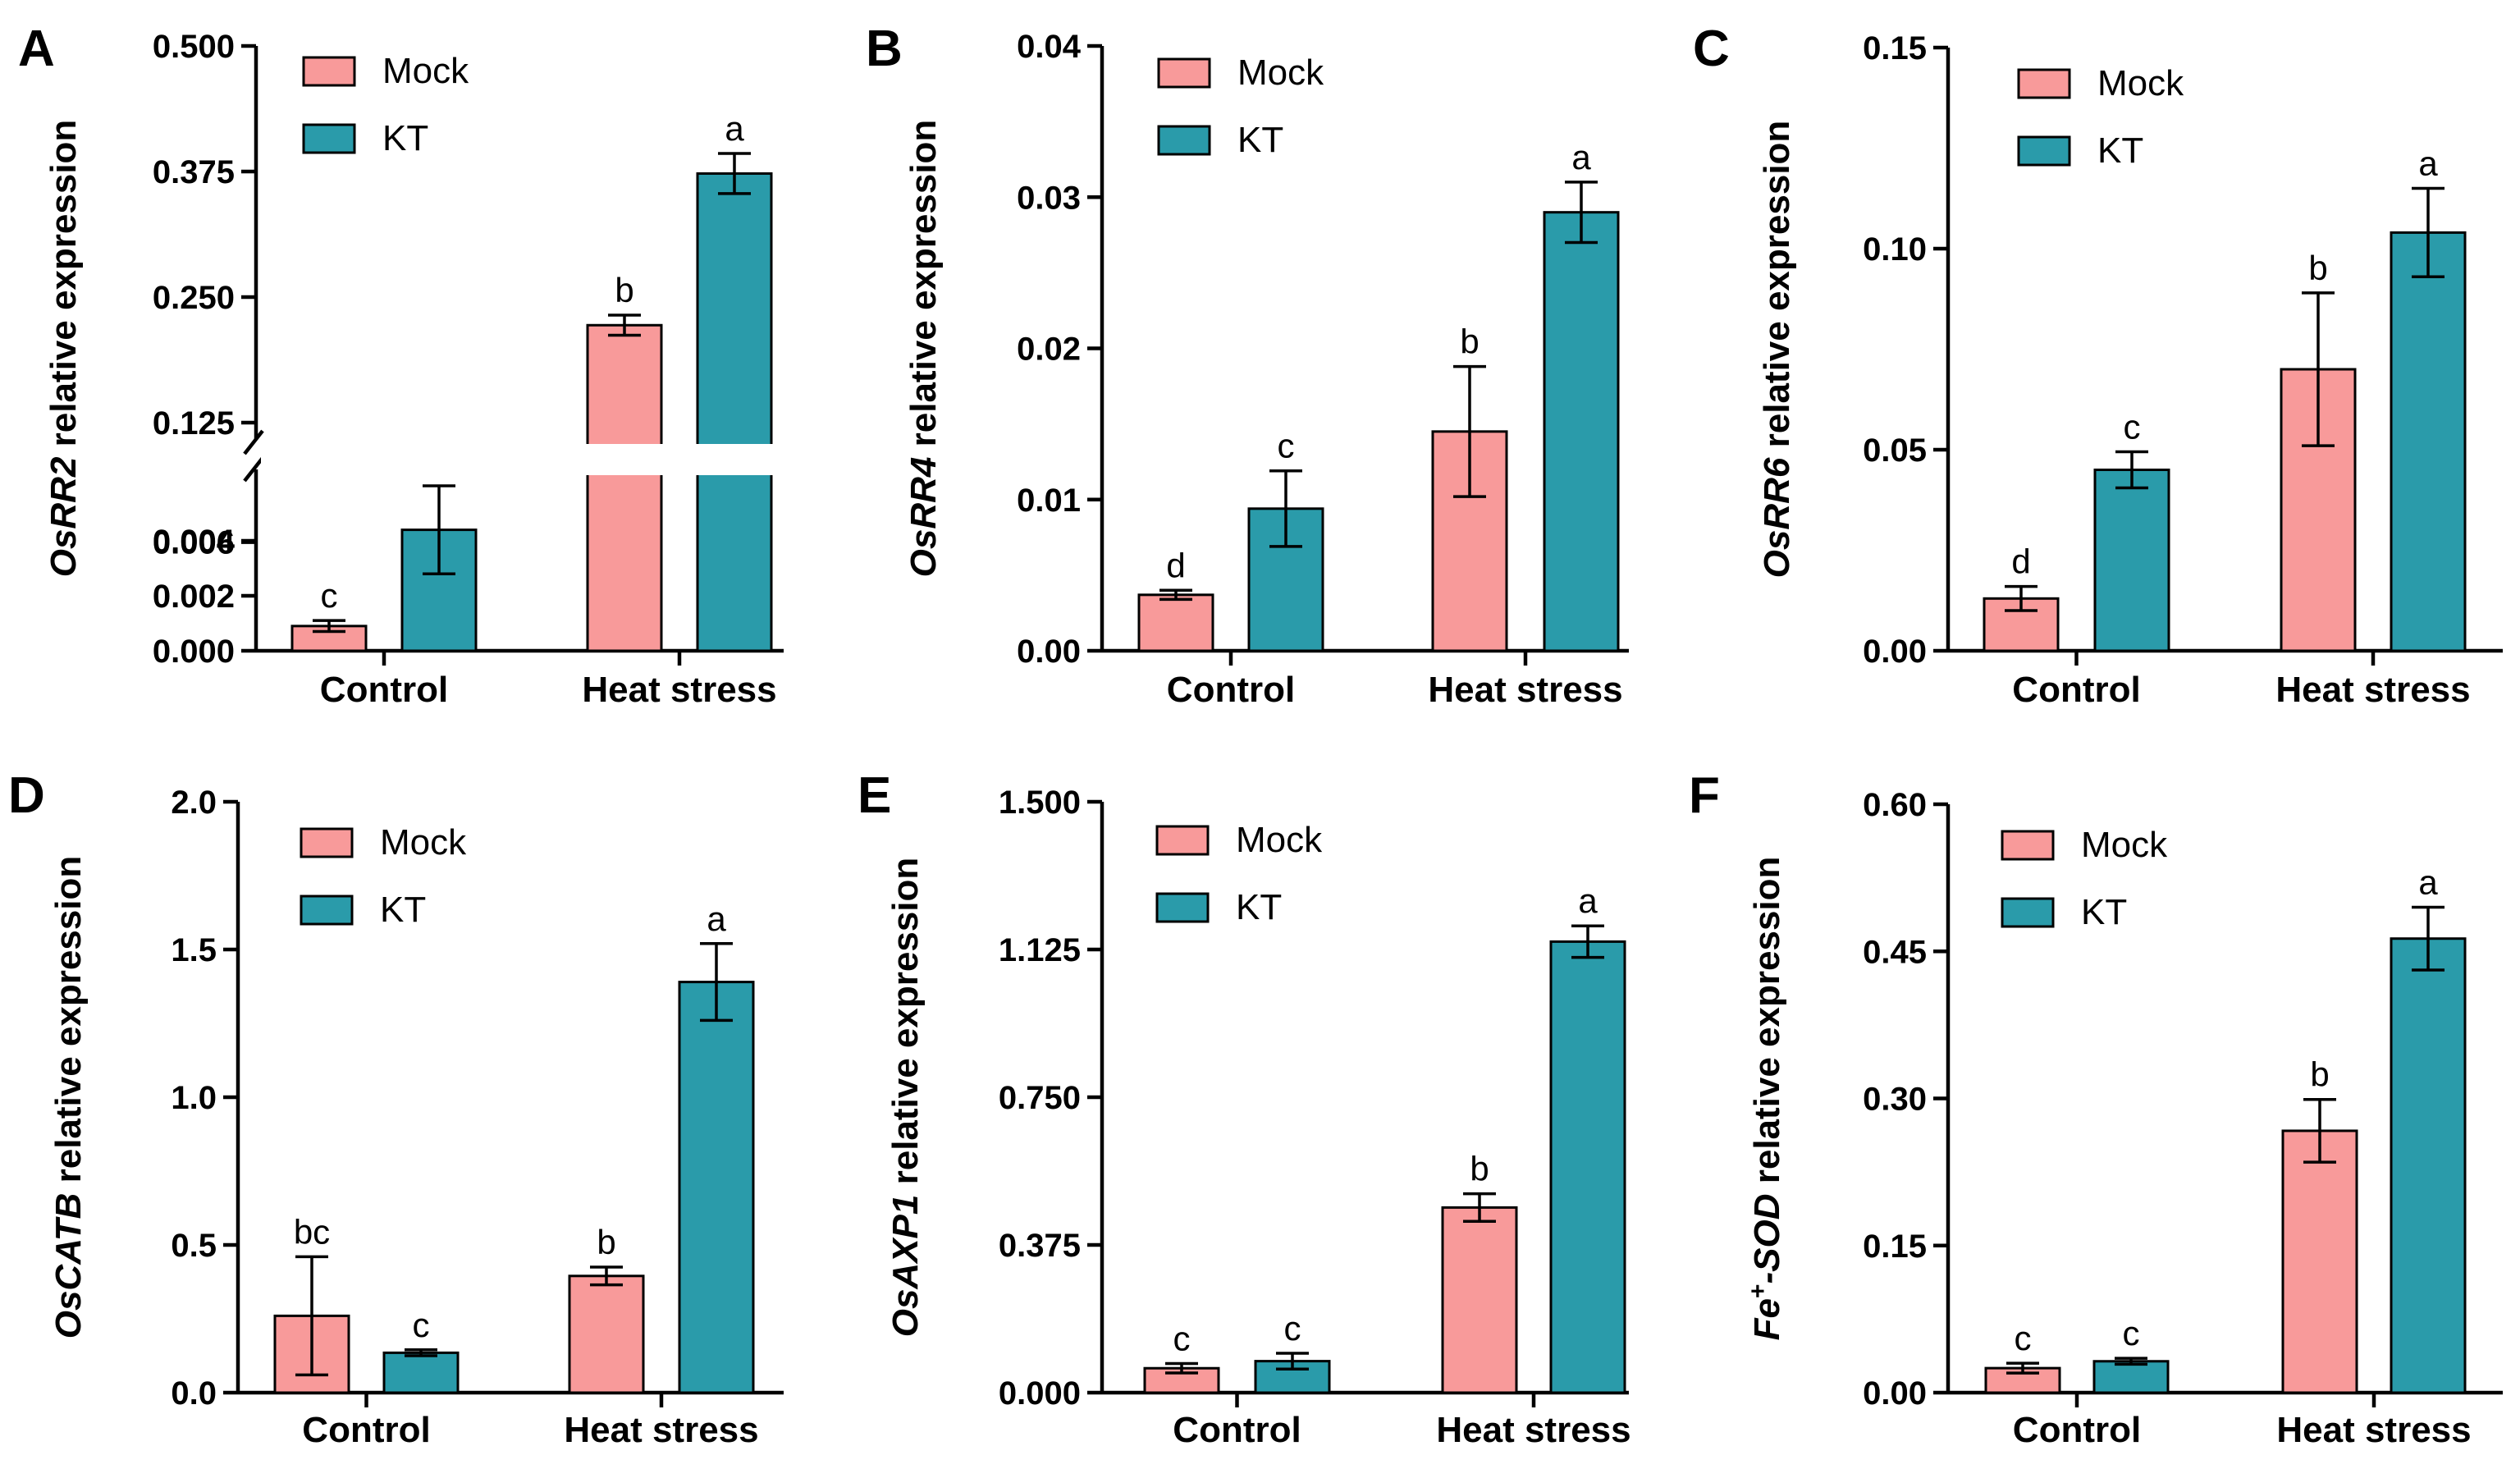 This screenshot has height=1478, width=2520. I want to click on y-axis-gene: OsRR2, so click(63, 516).